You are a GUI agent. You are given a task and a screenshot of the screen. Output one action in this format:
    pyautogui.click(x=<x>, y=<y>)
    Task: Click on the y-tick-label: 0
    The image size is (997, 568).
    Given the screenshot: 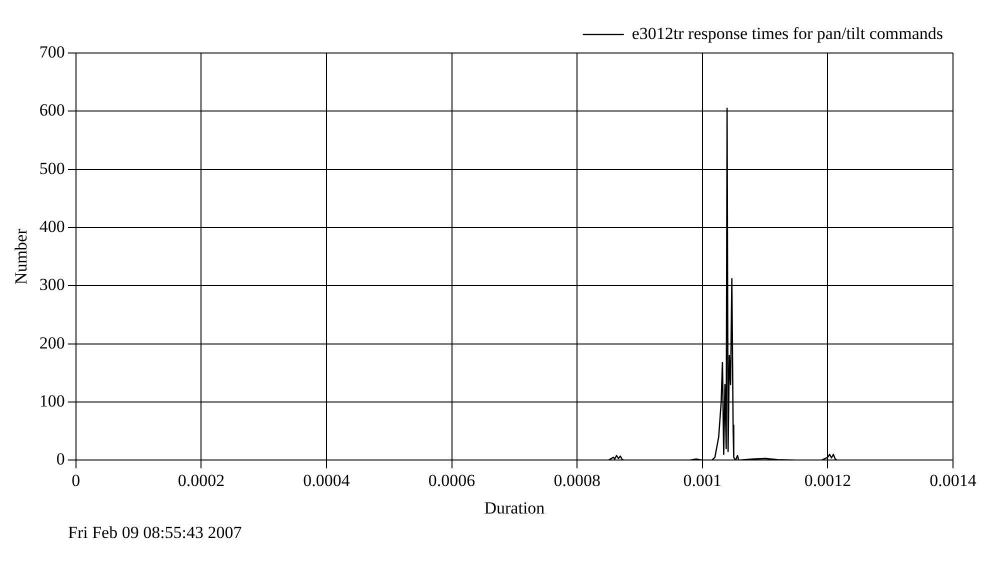 What is the action you would take?
    pyautogui.click(x=60, y=459)
    